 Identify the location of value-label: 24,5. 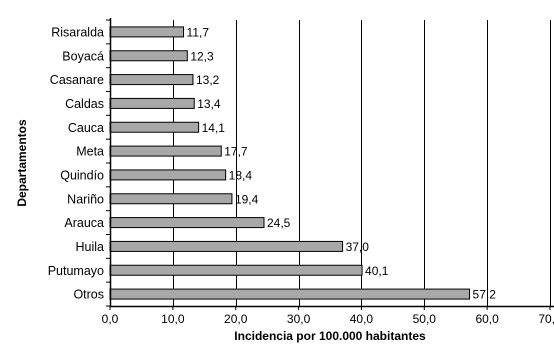
(279, 223).